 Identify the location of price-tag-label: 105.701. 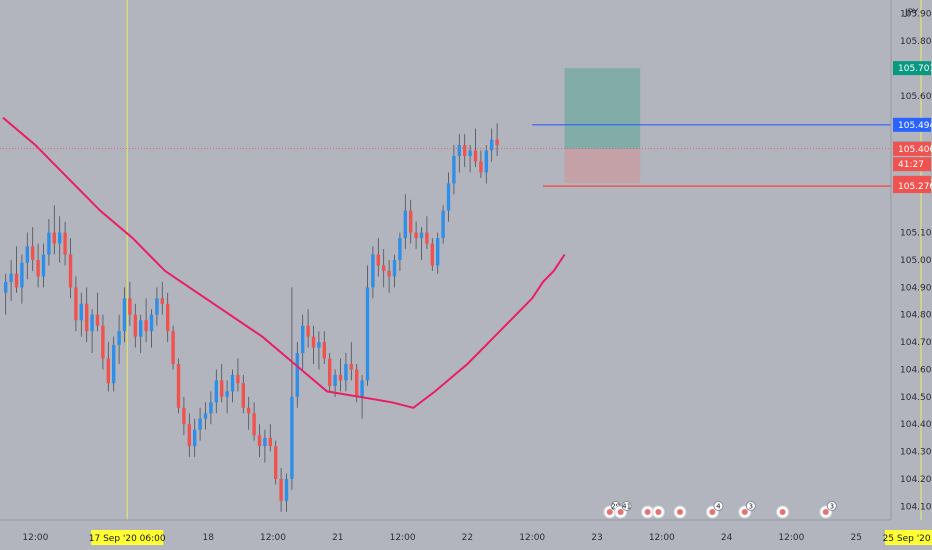
(915, 69).